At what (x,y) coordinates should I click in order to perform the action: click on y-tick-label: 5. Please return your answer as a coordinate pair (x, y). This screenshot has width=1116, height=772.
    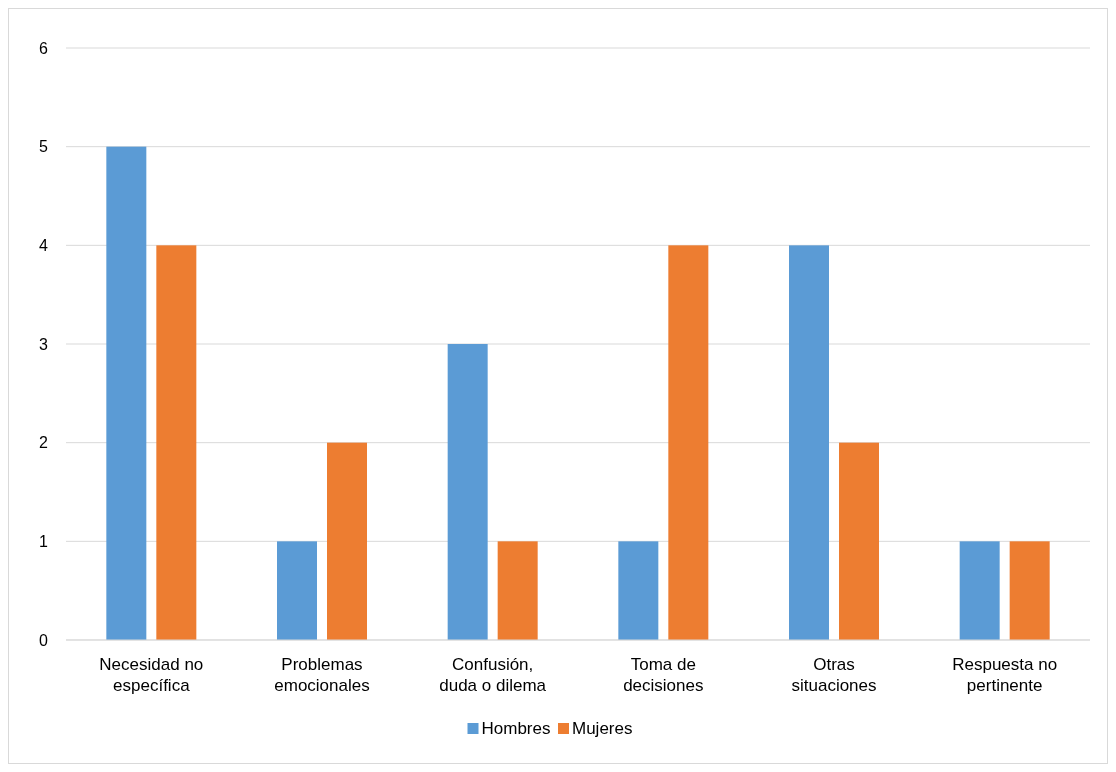
    Looking at the image, I should click on (44, 147).